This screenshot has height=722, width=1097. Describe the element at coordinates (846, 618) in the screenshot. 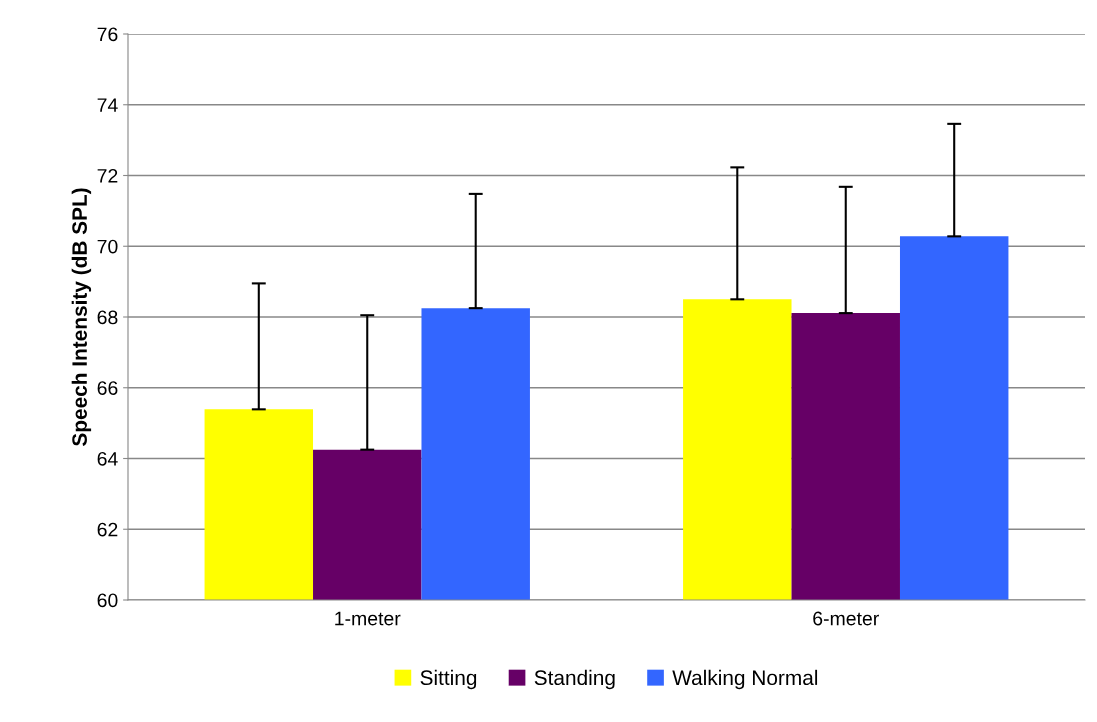

I see `x-tick-label: 6-meter` at that location.